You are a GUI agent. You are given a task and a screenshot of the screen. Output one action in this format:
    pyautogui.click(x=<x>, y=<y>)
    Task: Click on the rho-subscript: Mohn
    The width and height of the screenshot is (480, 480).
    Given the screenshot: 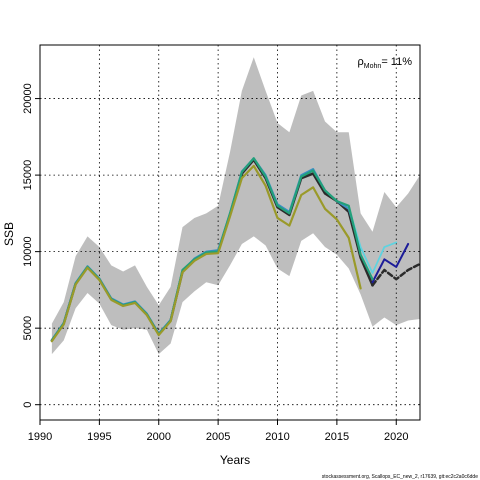 What is the action you would take?
    pyautogui.click(x=373, y=66)
    